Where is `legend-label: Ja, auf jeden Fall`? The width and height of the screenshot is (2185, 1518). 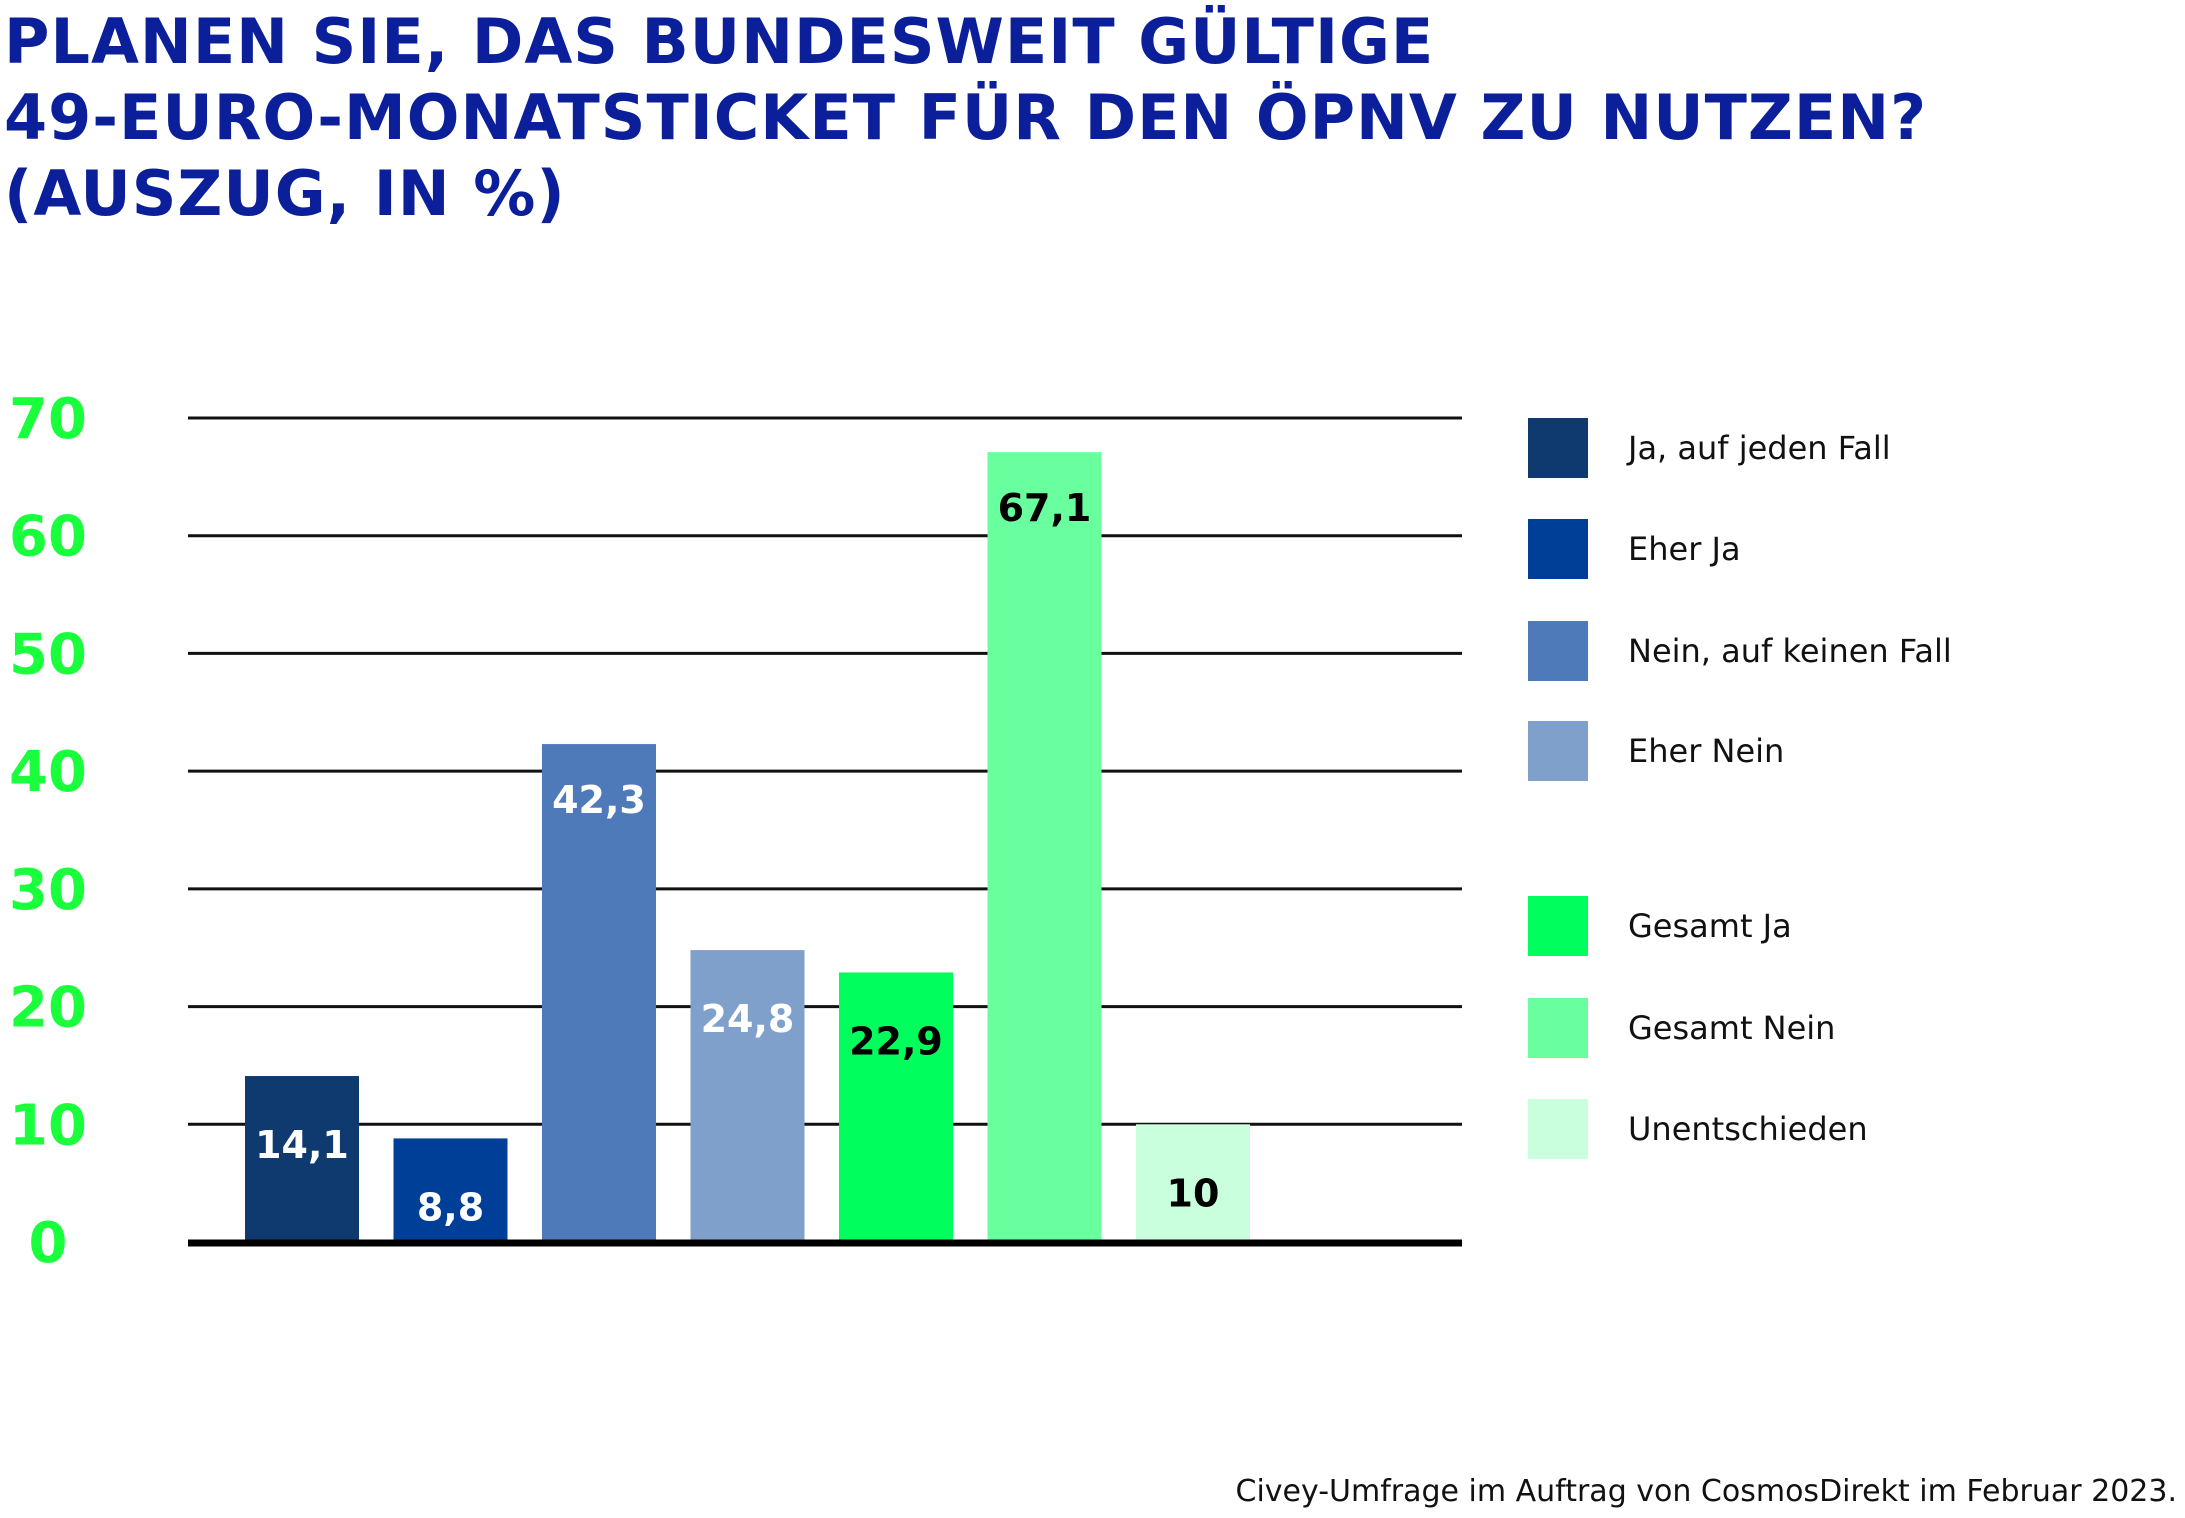 legend-label: Ja, auf jeden Fall is located at coordinates (1759, 448).